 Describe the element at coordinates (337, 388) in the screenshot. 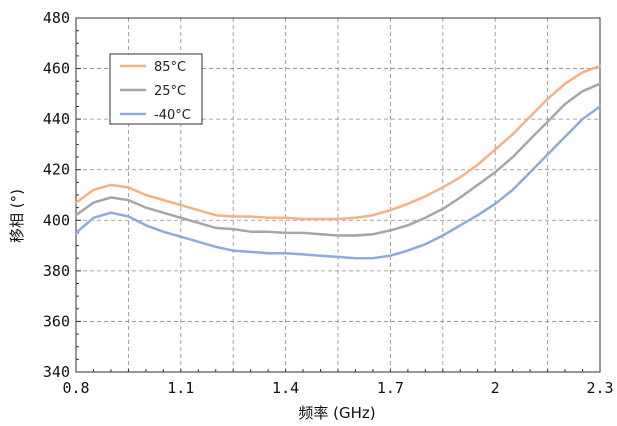

I see `x-axis-tick-labels: 0.8 1.1 1.4 1.7 2 2.3` at that location.